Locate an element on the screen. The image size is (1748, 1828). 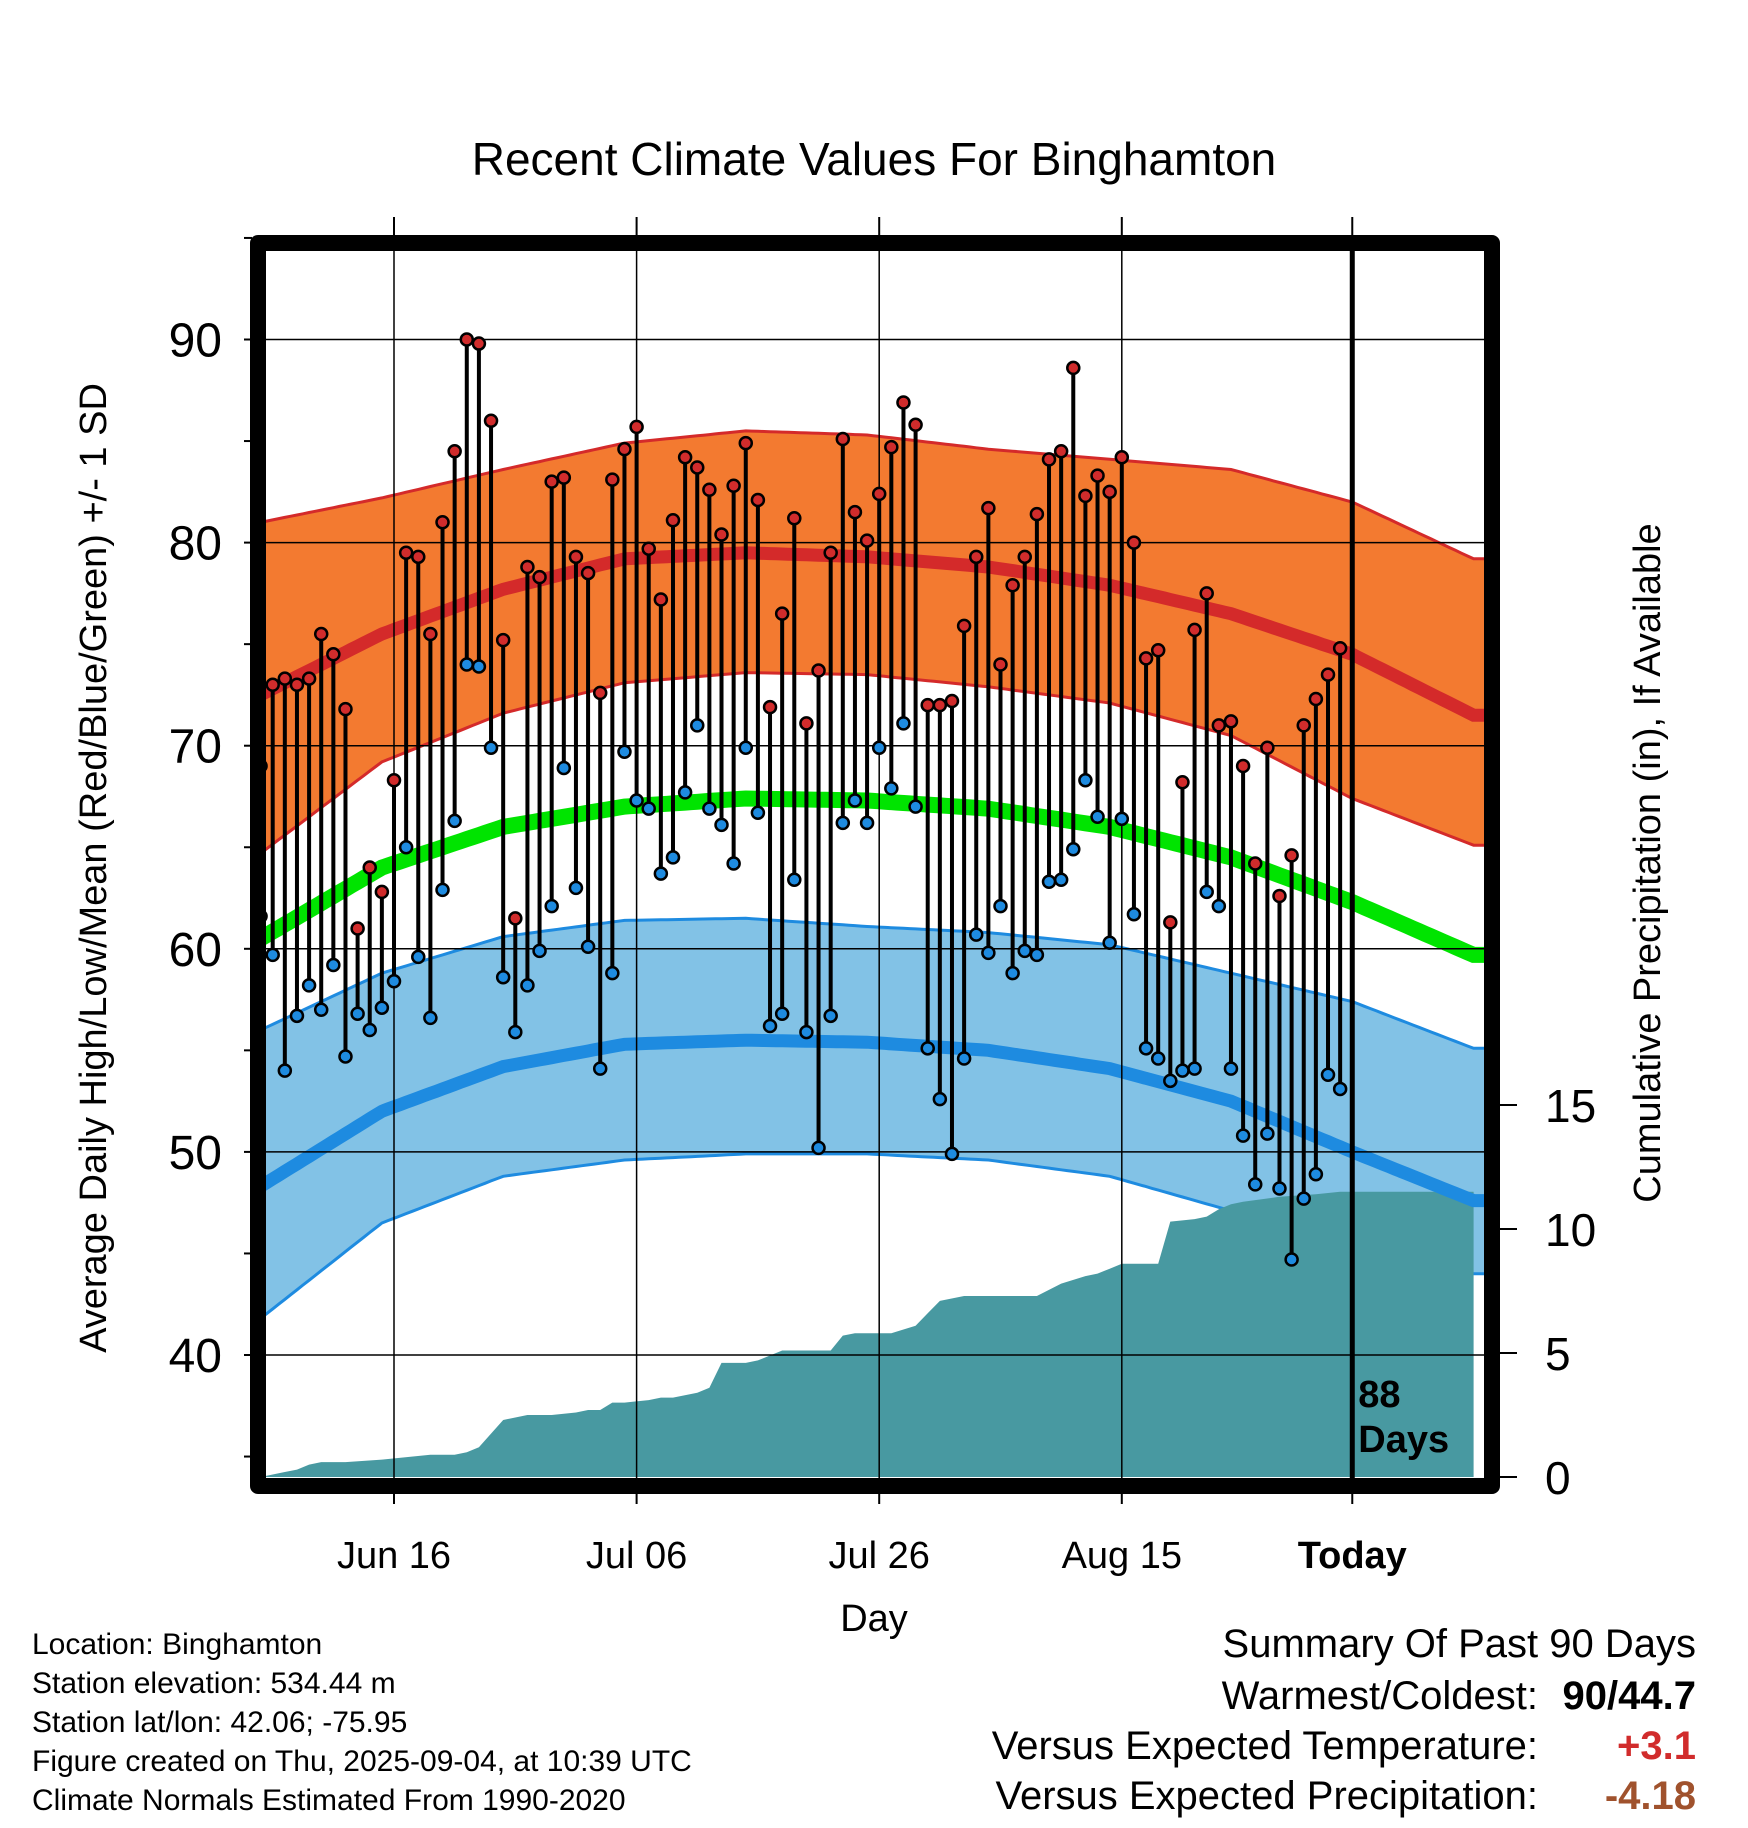
y2-tick-label: 15 is located at coordinates (1570, 1106).